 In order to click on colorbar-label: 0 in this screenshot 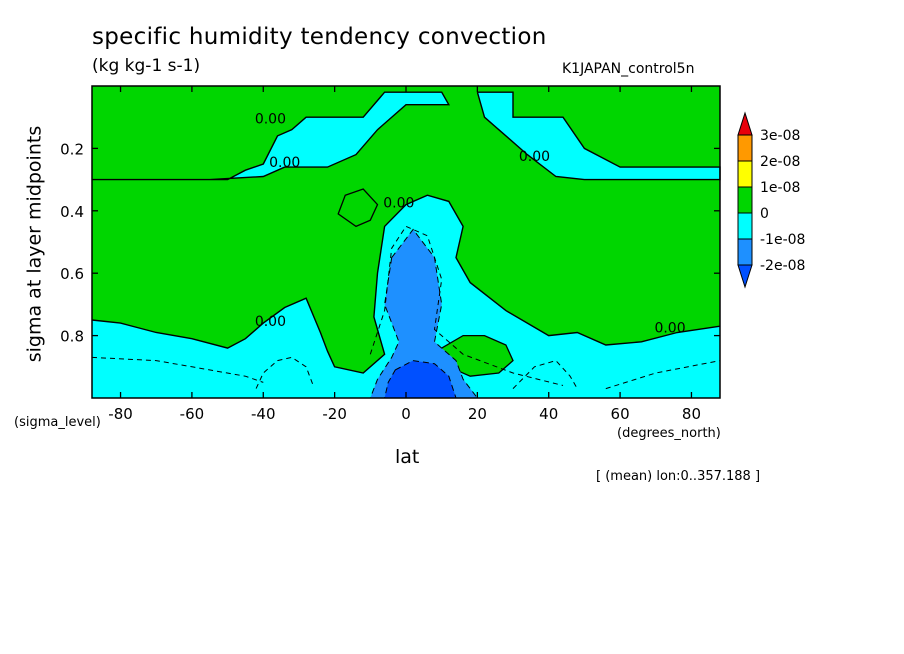, I will do `click(764, 214)`.